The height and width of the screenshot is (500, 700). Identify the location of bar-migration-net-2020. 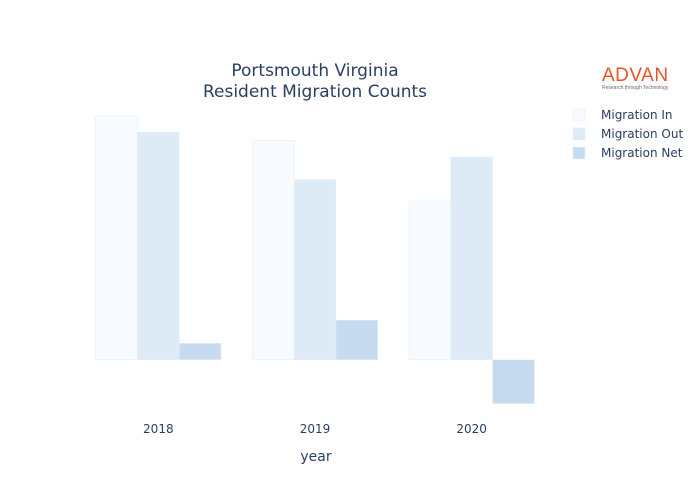
(513, 381).